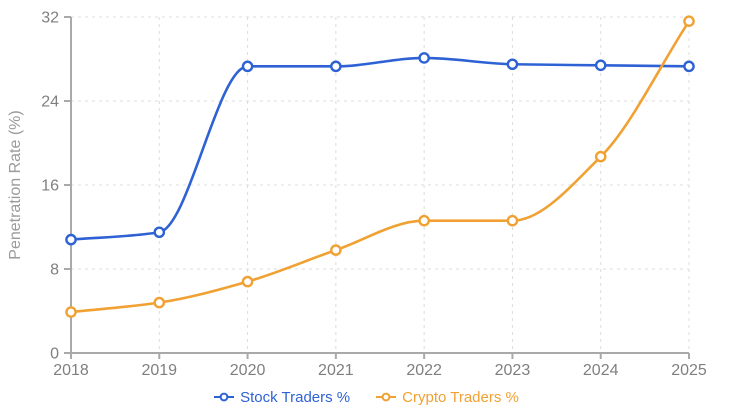 The width and height of the screenshot is (733, 415). Describe the element at coordinates (248, 370) in the screenshot. I see `x-tick-label: 2020` at that location.